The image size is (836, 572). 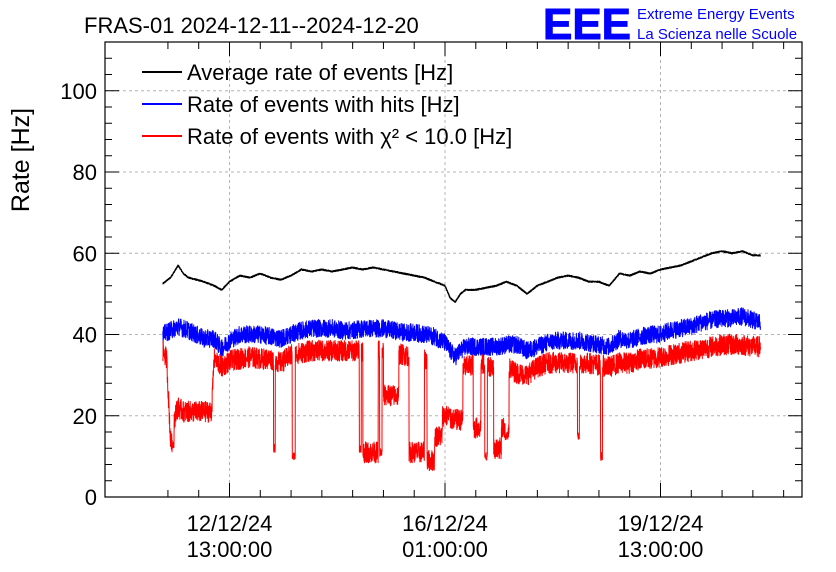 I want to click on x-tick-label-date: 19/12/24, so click(x=661, y=523).